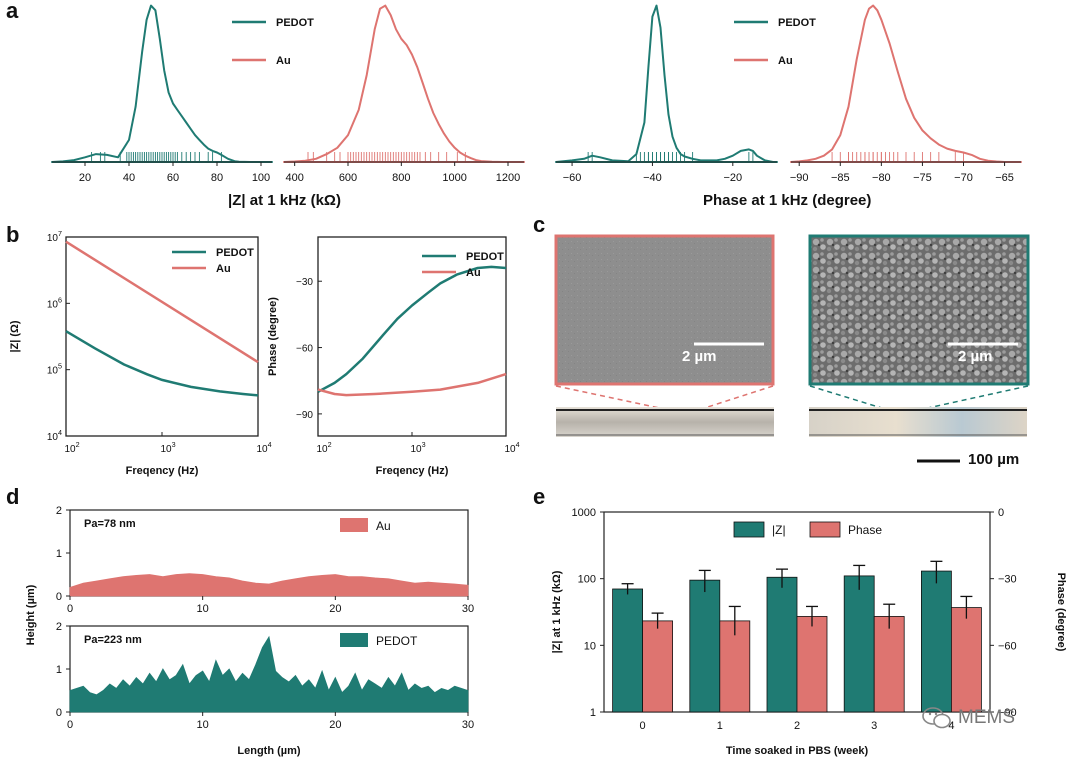  I want to click on a-legend2-pedot-label: PEDOT, so click(797, 23).